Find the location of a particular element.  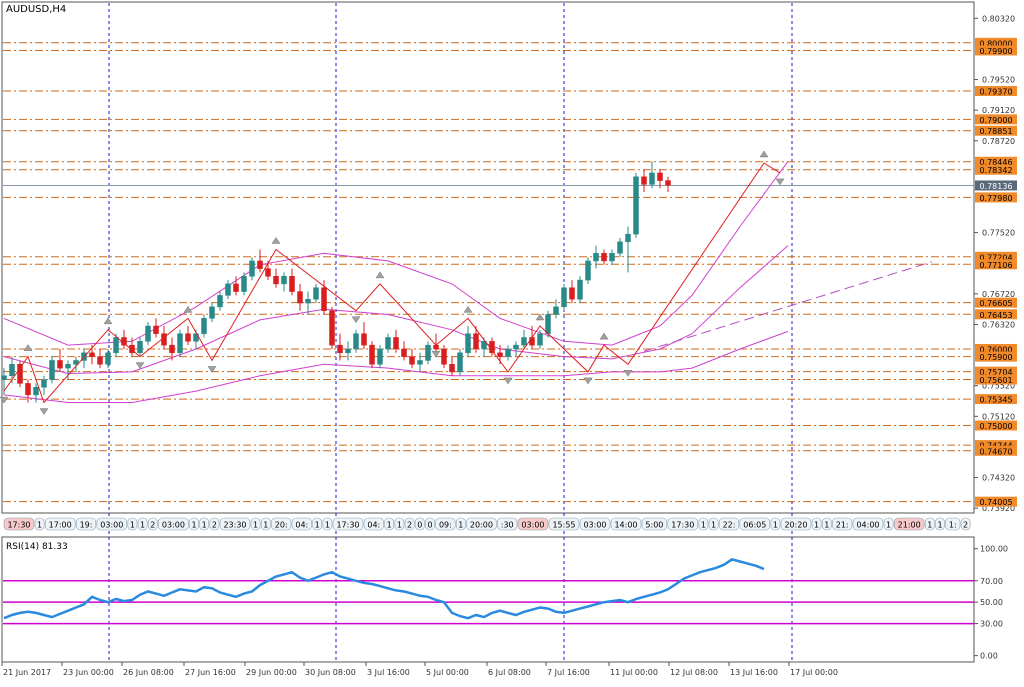

price-level-label-19: 0.74670 is located at coordinates (995, 451).